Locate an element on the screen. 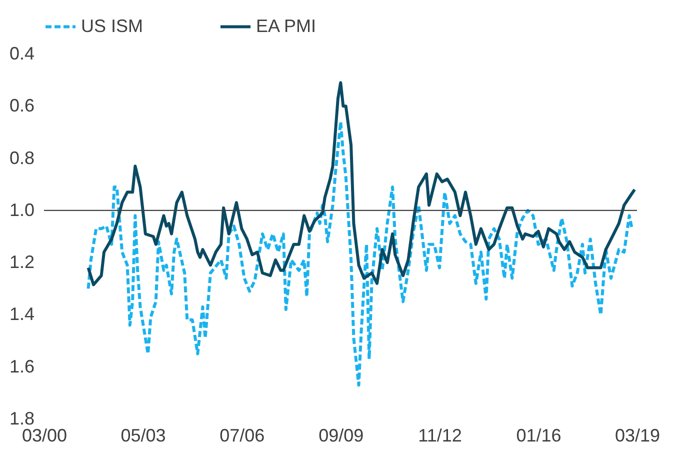 The image size is (682, 453). y-tick-label: 1.8 is located at coordinates (21, 418).